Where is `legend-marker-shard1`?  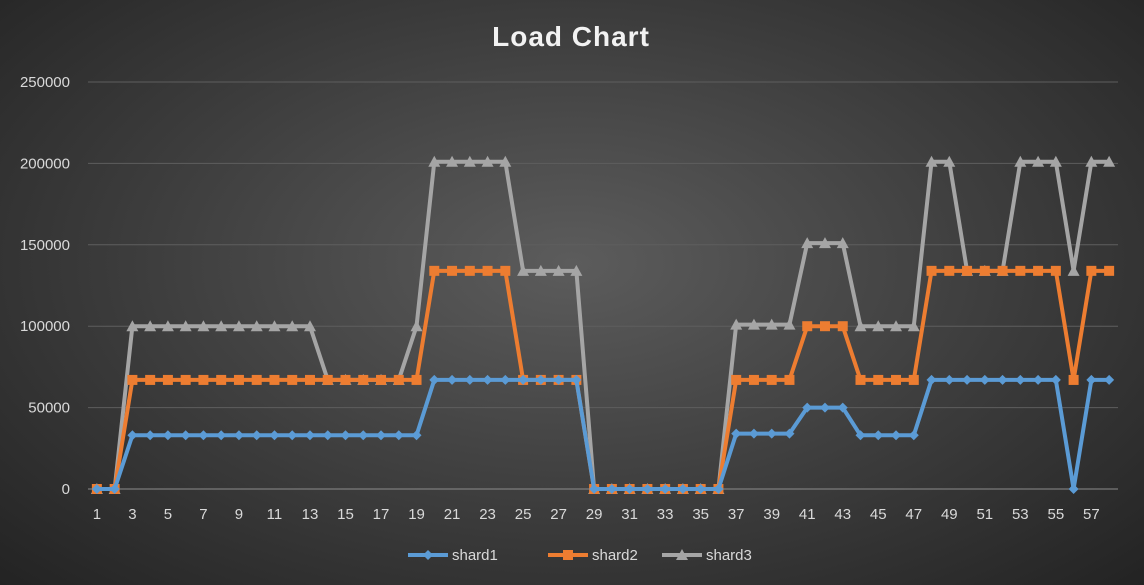 legend-marker-shard1 is located at coordinates (428, 555).